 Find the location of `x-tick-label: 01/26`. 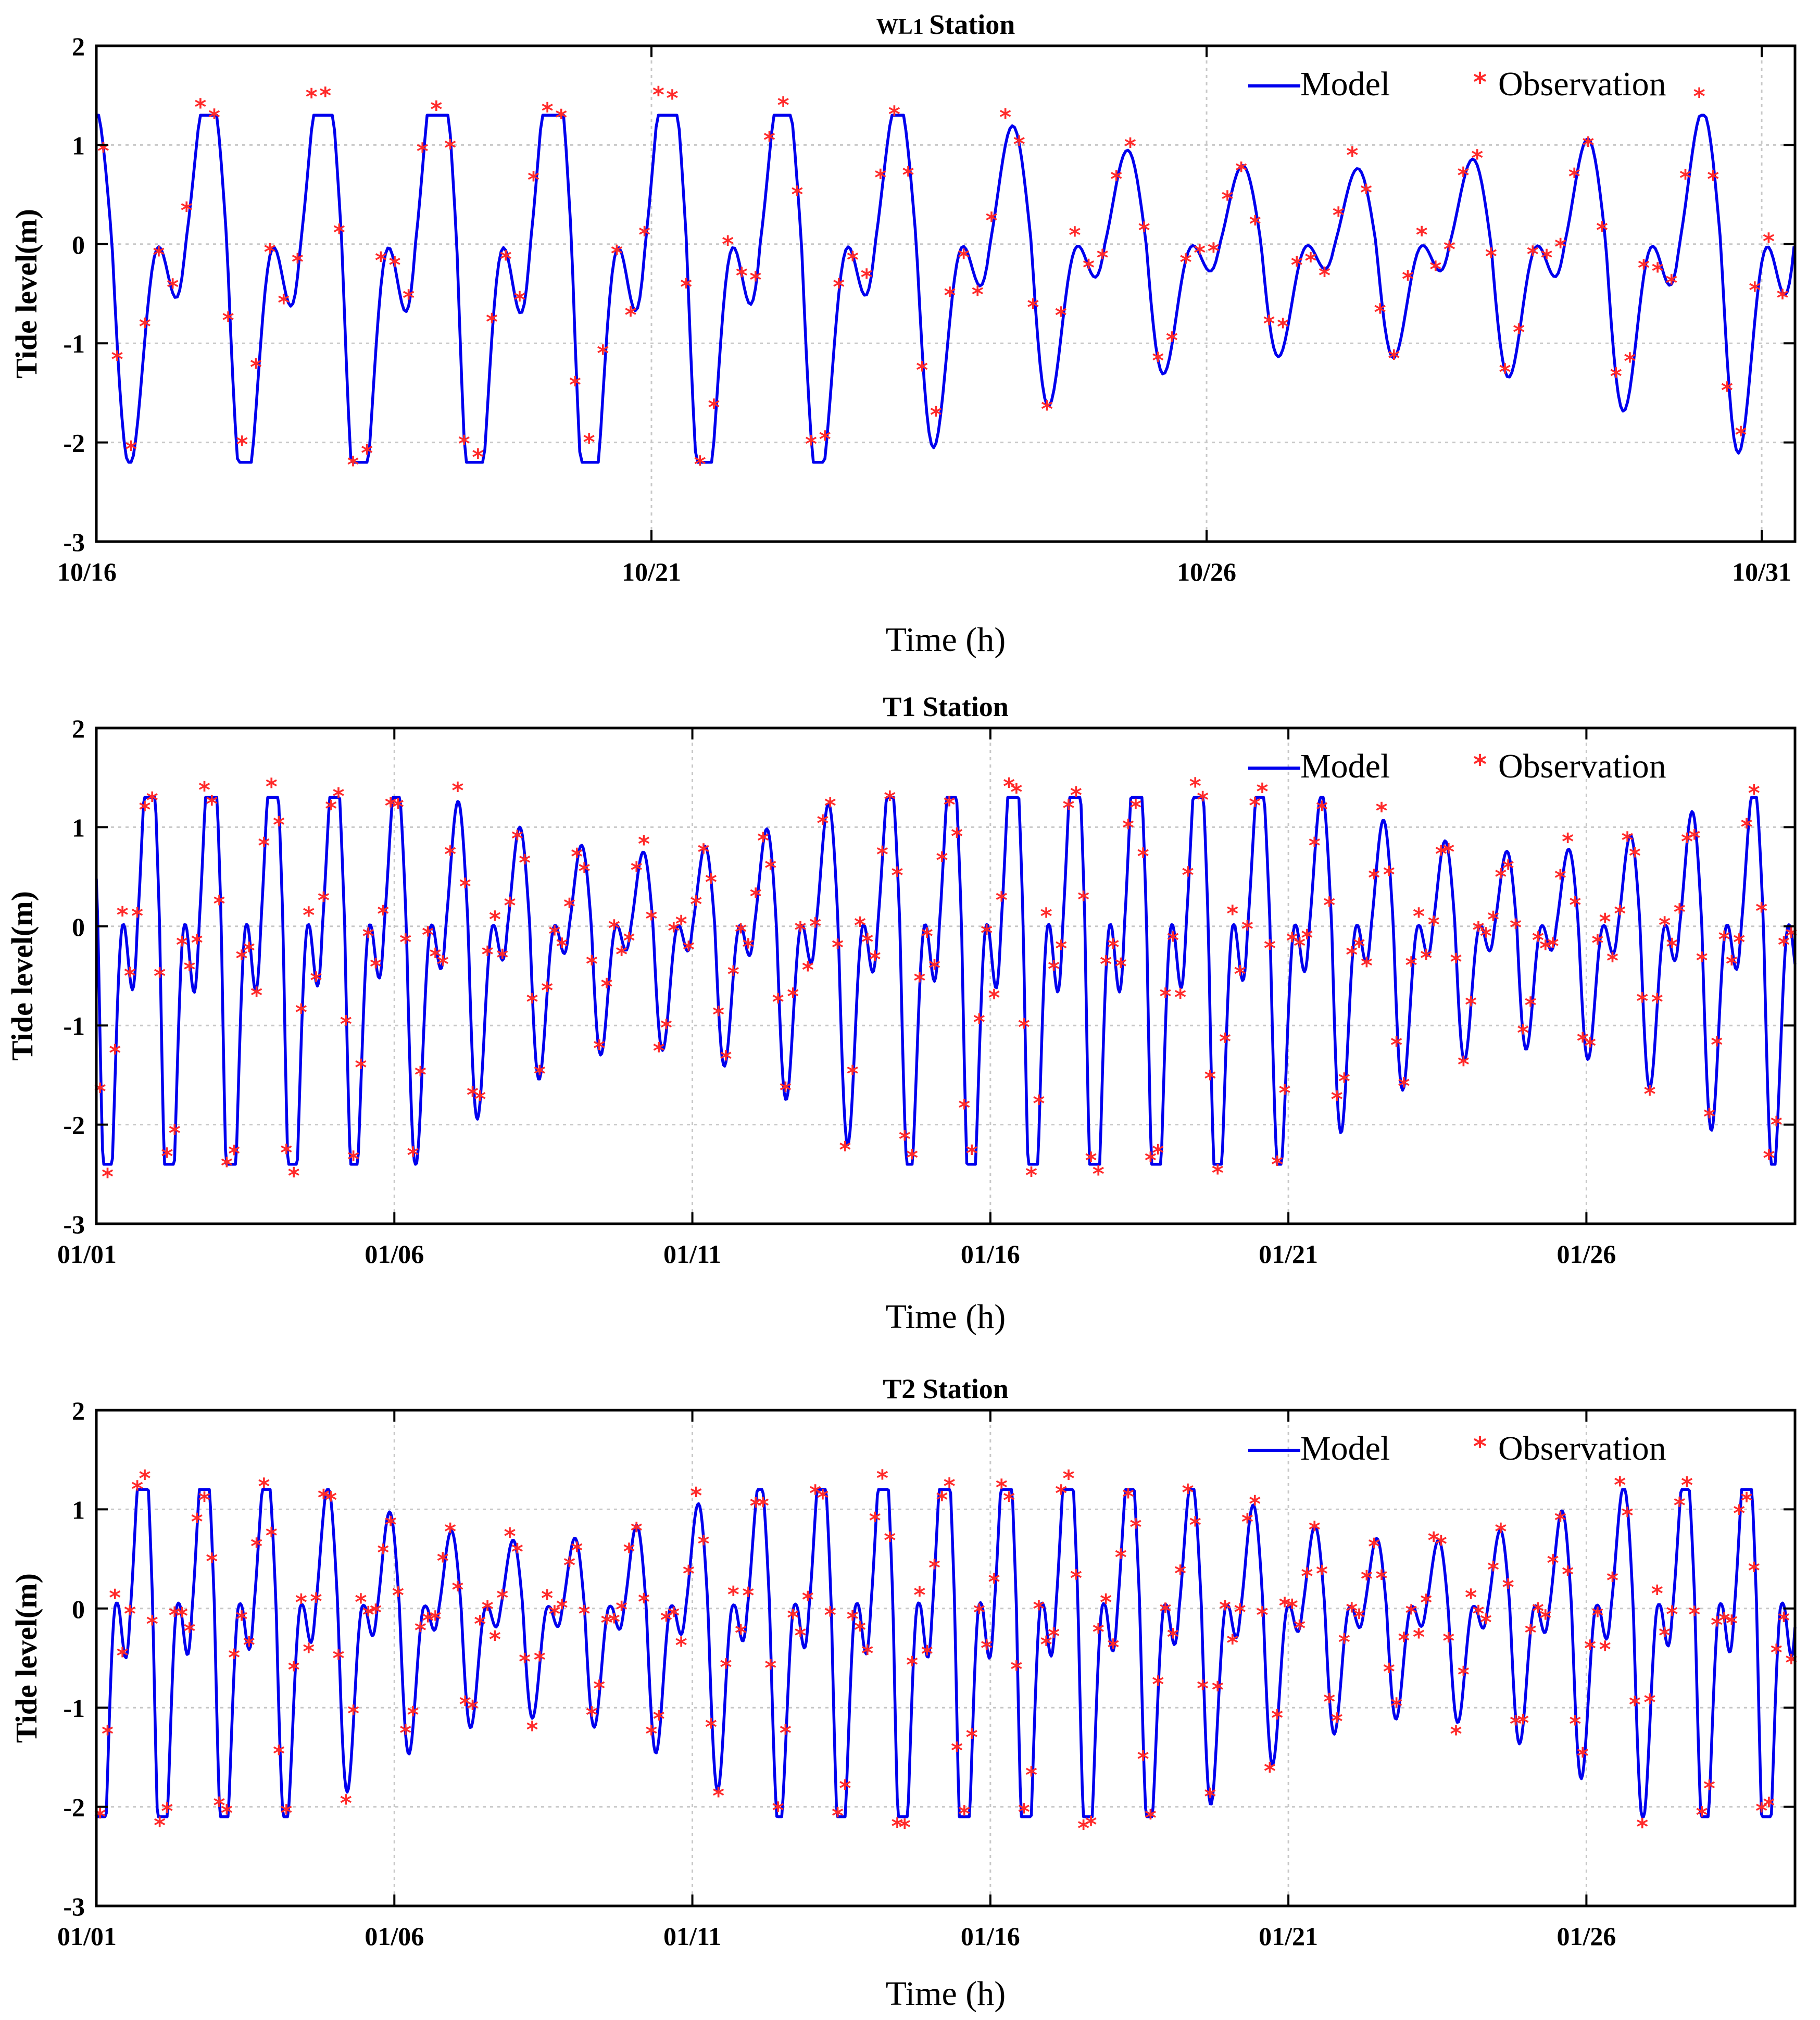

x-tick-label: 01/26 is located at coordinates (1587, 1254).